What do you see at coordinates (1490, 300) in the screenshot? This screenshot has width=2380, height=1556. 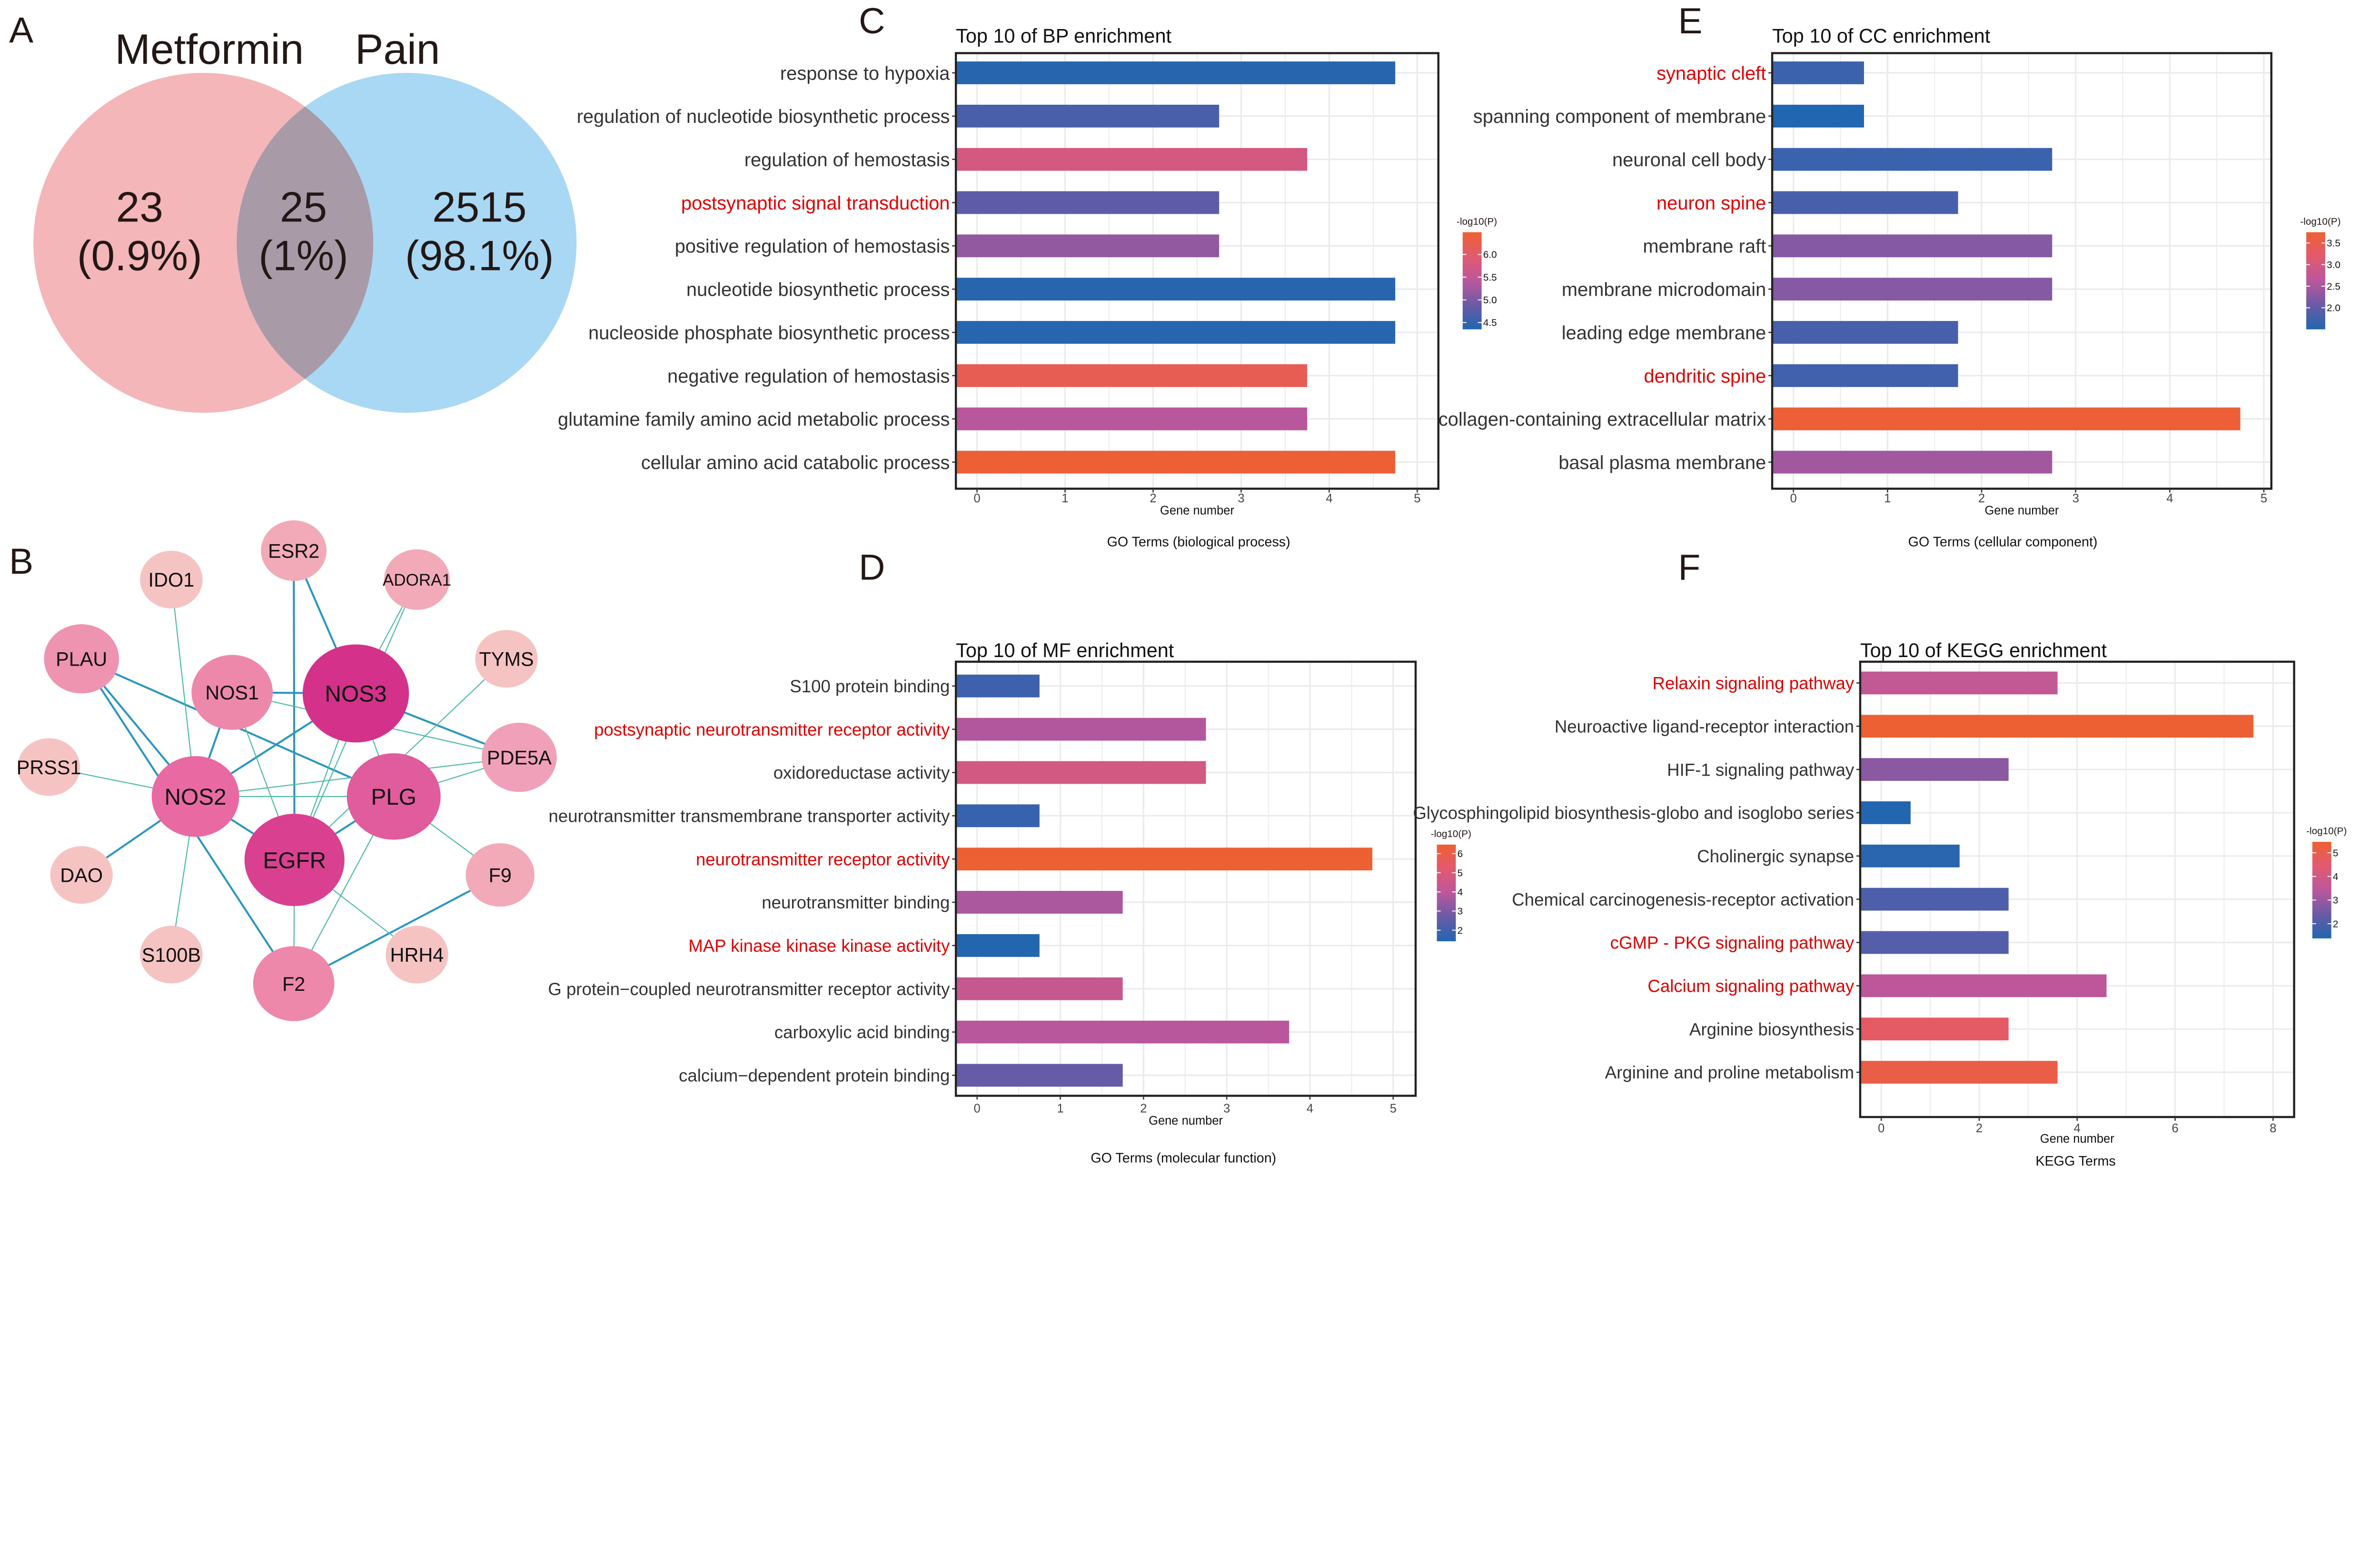 I see `colorbar-tick-label: 5.0` at bounding box center [1490, 300].